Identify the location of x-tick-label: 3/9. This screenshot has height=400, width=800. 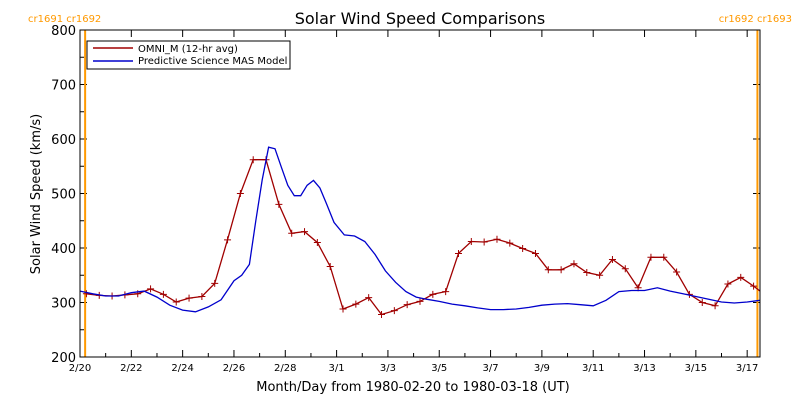
(542, 368).